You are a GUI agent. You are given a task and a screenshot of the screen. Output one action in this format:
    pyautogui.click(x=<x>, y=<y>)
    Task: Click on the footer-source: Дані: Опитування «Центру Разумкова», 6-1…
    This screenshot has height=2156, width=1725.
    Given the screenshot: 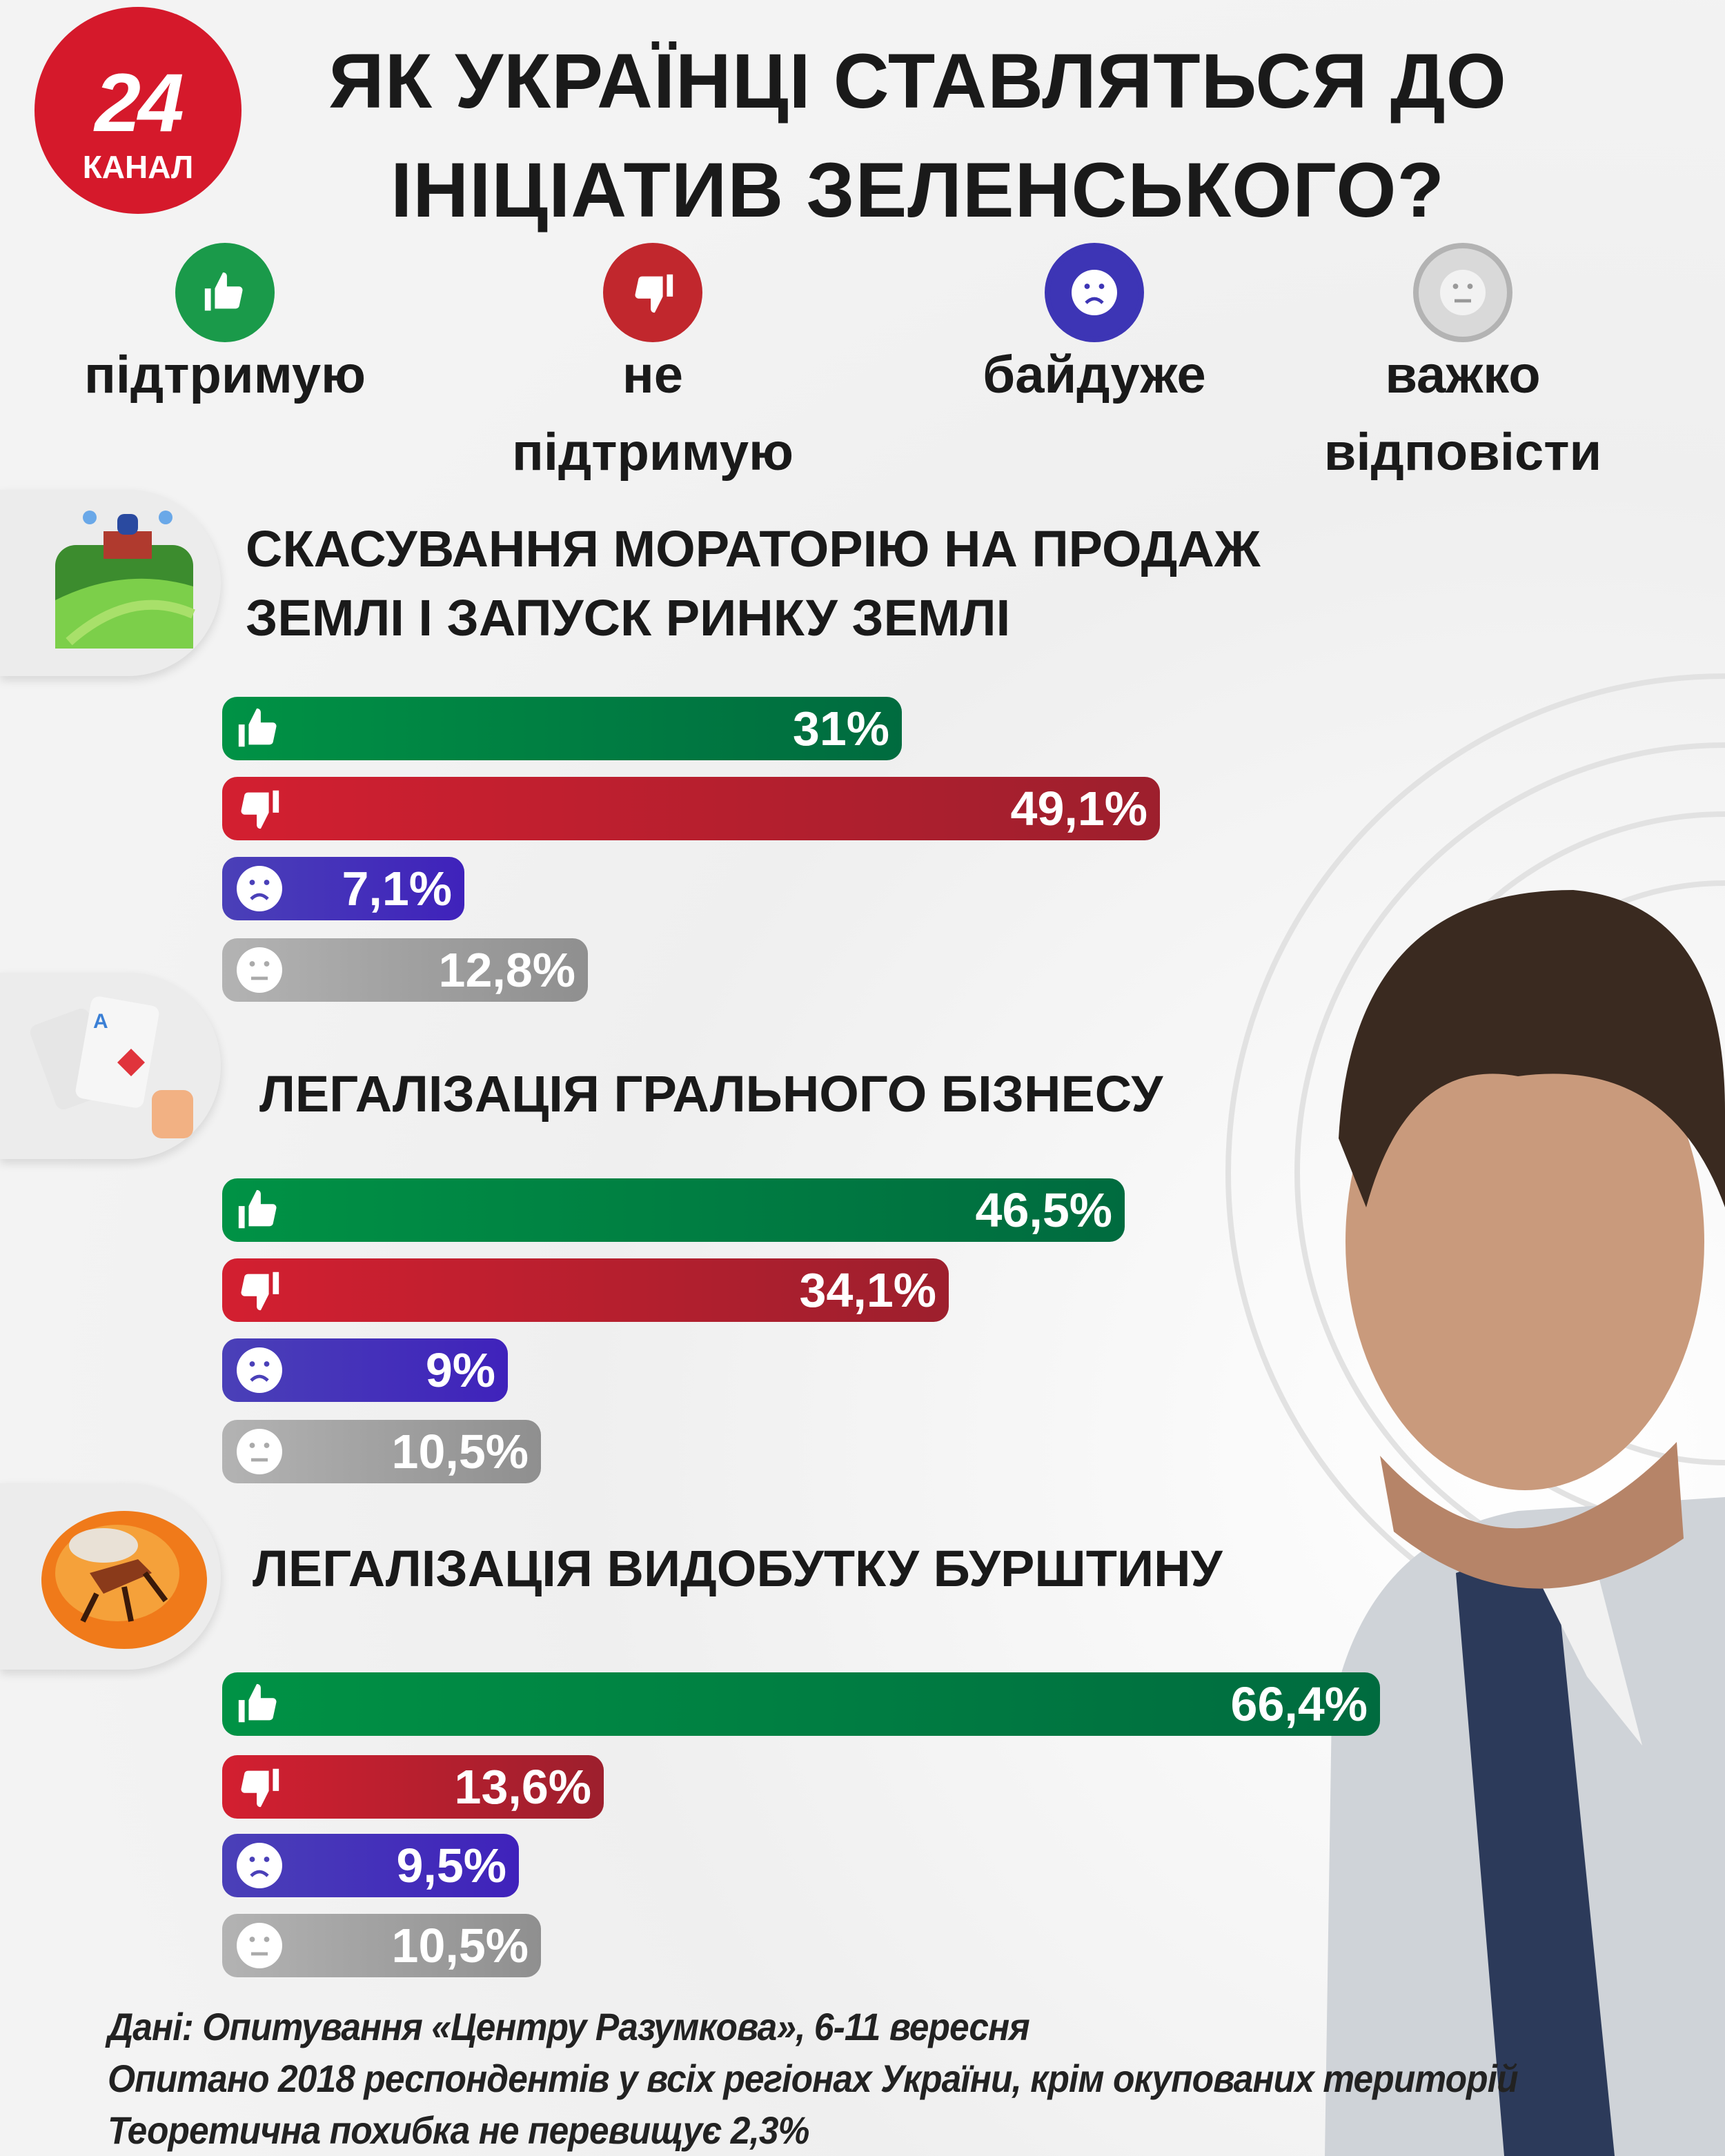 What is the action you would take?
    pyautogui.click(x=569, y=2027)
    